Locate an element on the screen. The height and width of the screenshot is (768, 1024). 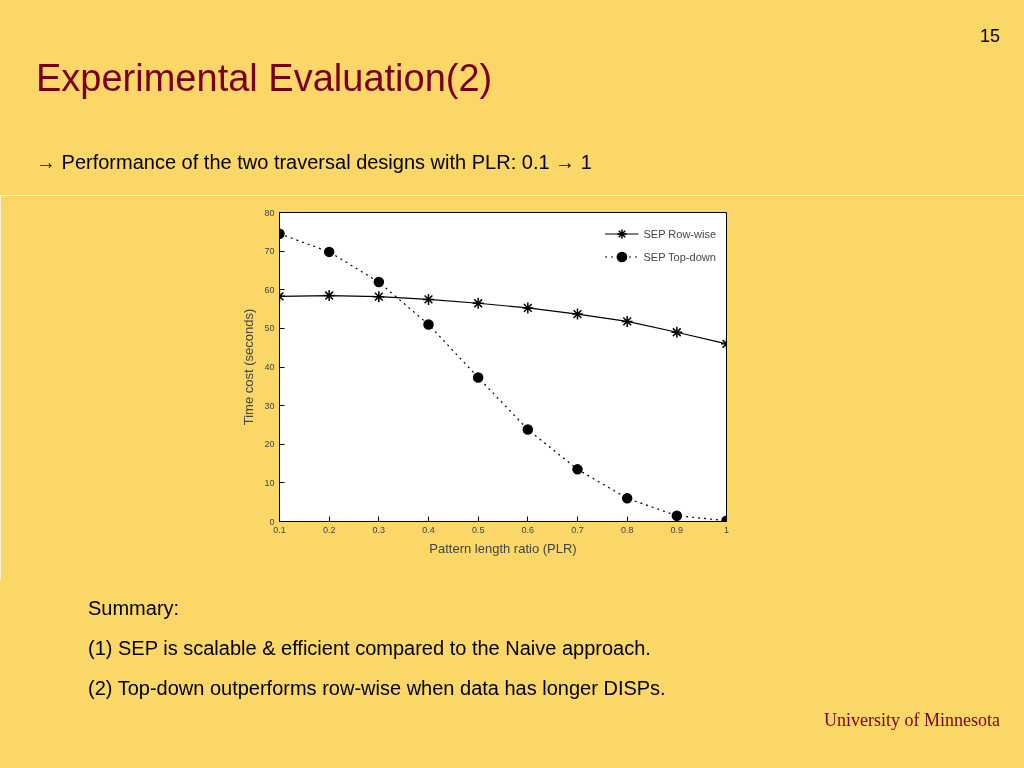
legend-label: SEP Top-down is located at coordinates (679, 257).